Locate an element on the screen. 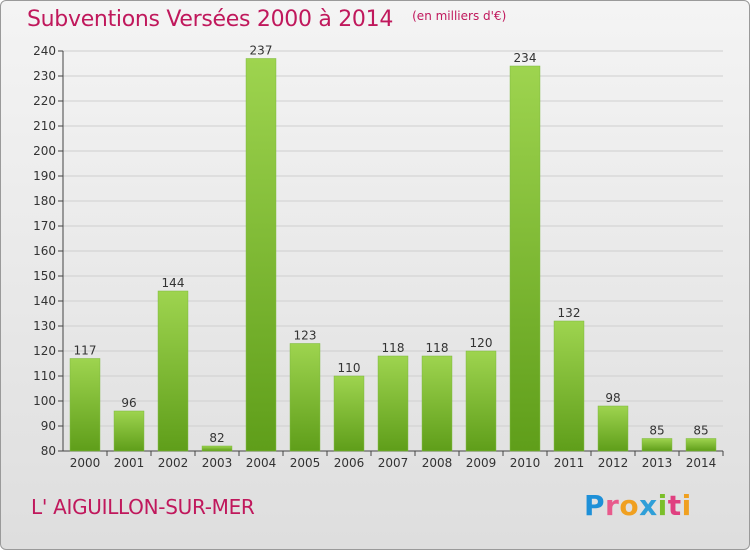 This screenshot has width=750, height=550. data-label: 123 is located at coordinates (305, 336).